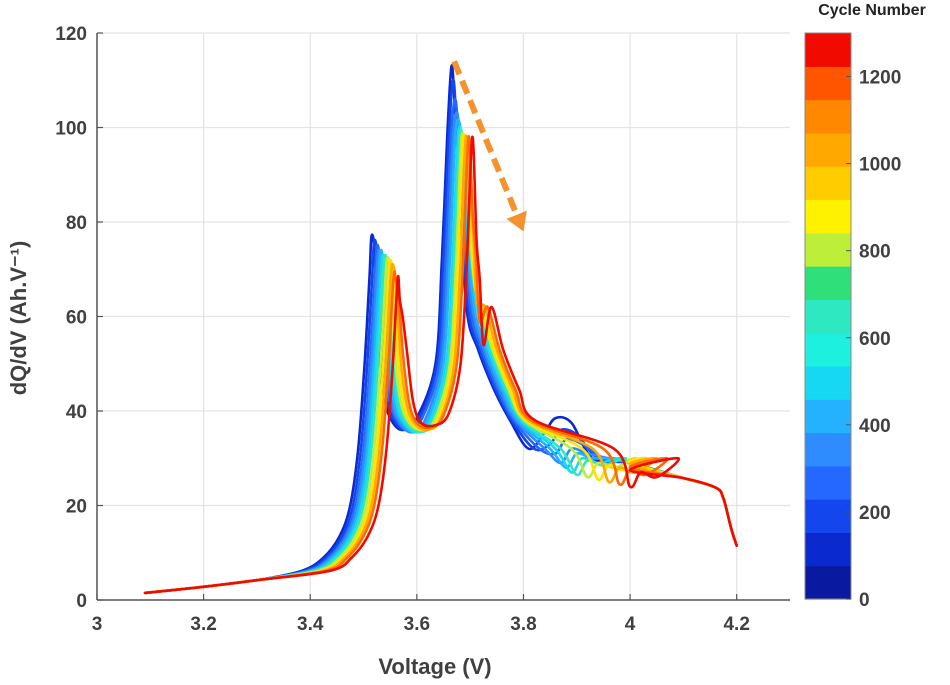 Image resolution: width=950 pixels, height=685 pixels. I want to click on y-tick-label: 40, so click(76, 412).